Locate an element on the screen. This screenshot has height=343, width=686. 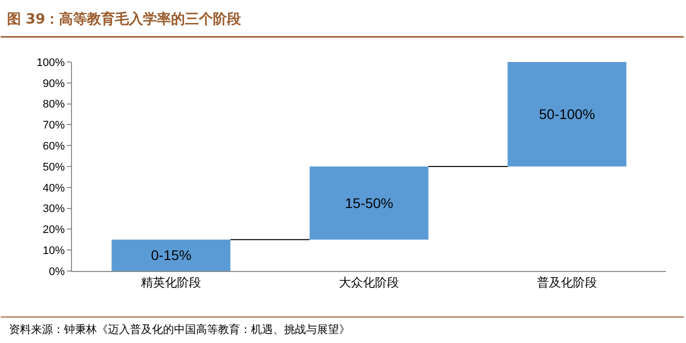
y-tick-label: 100% is located at coordinates (51, 62).